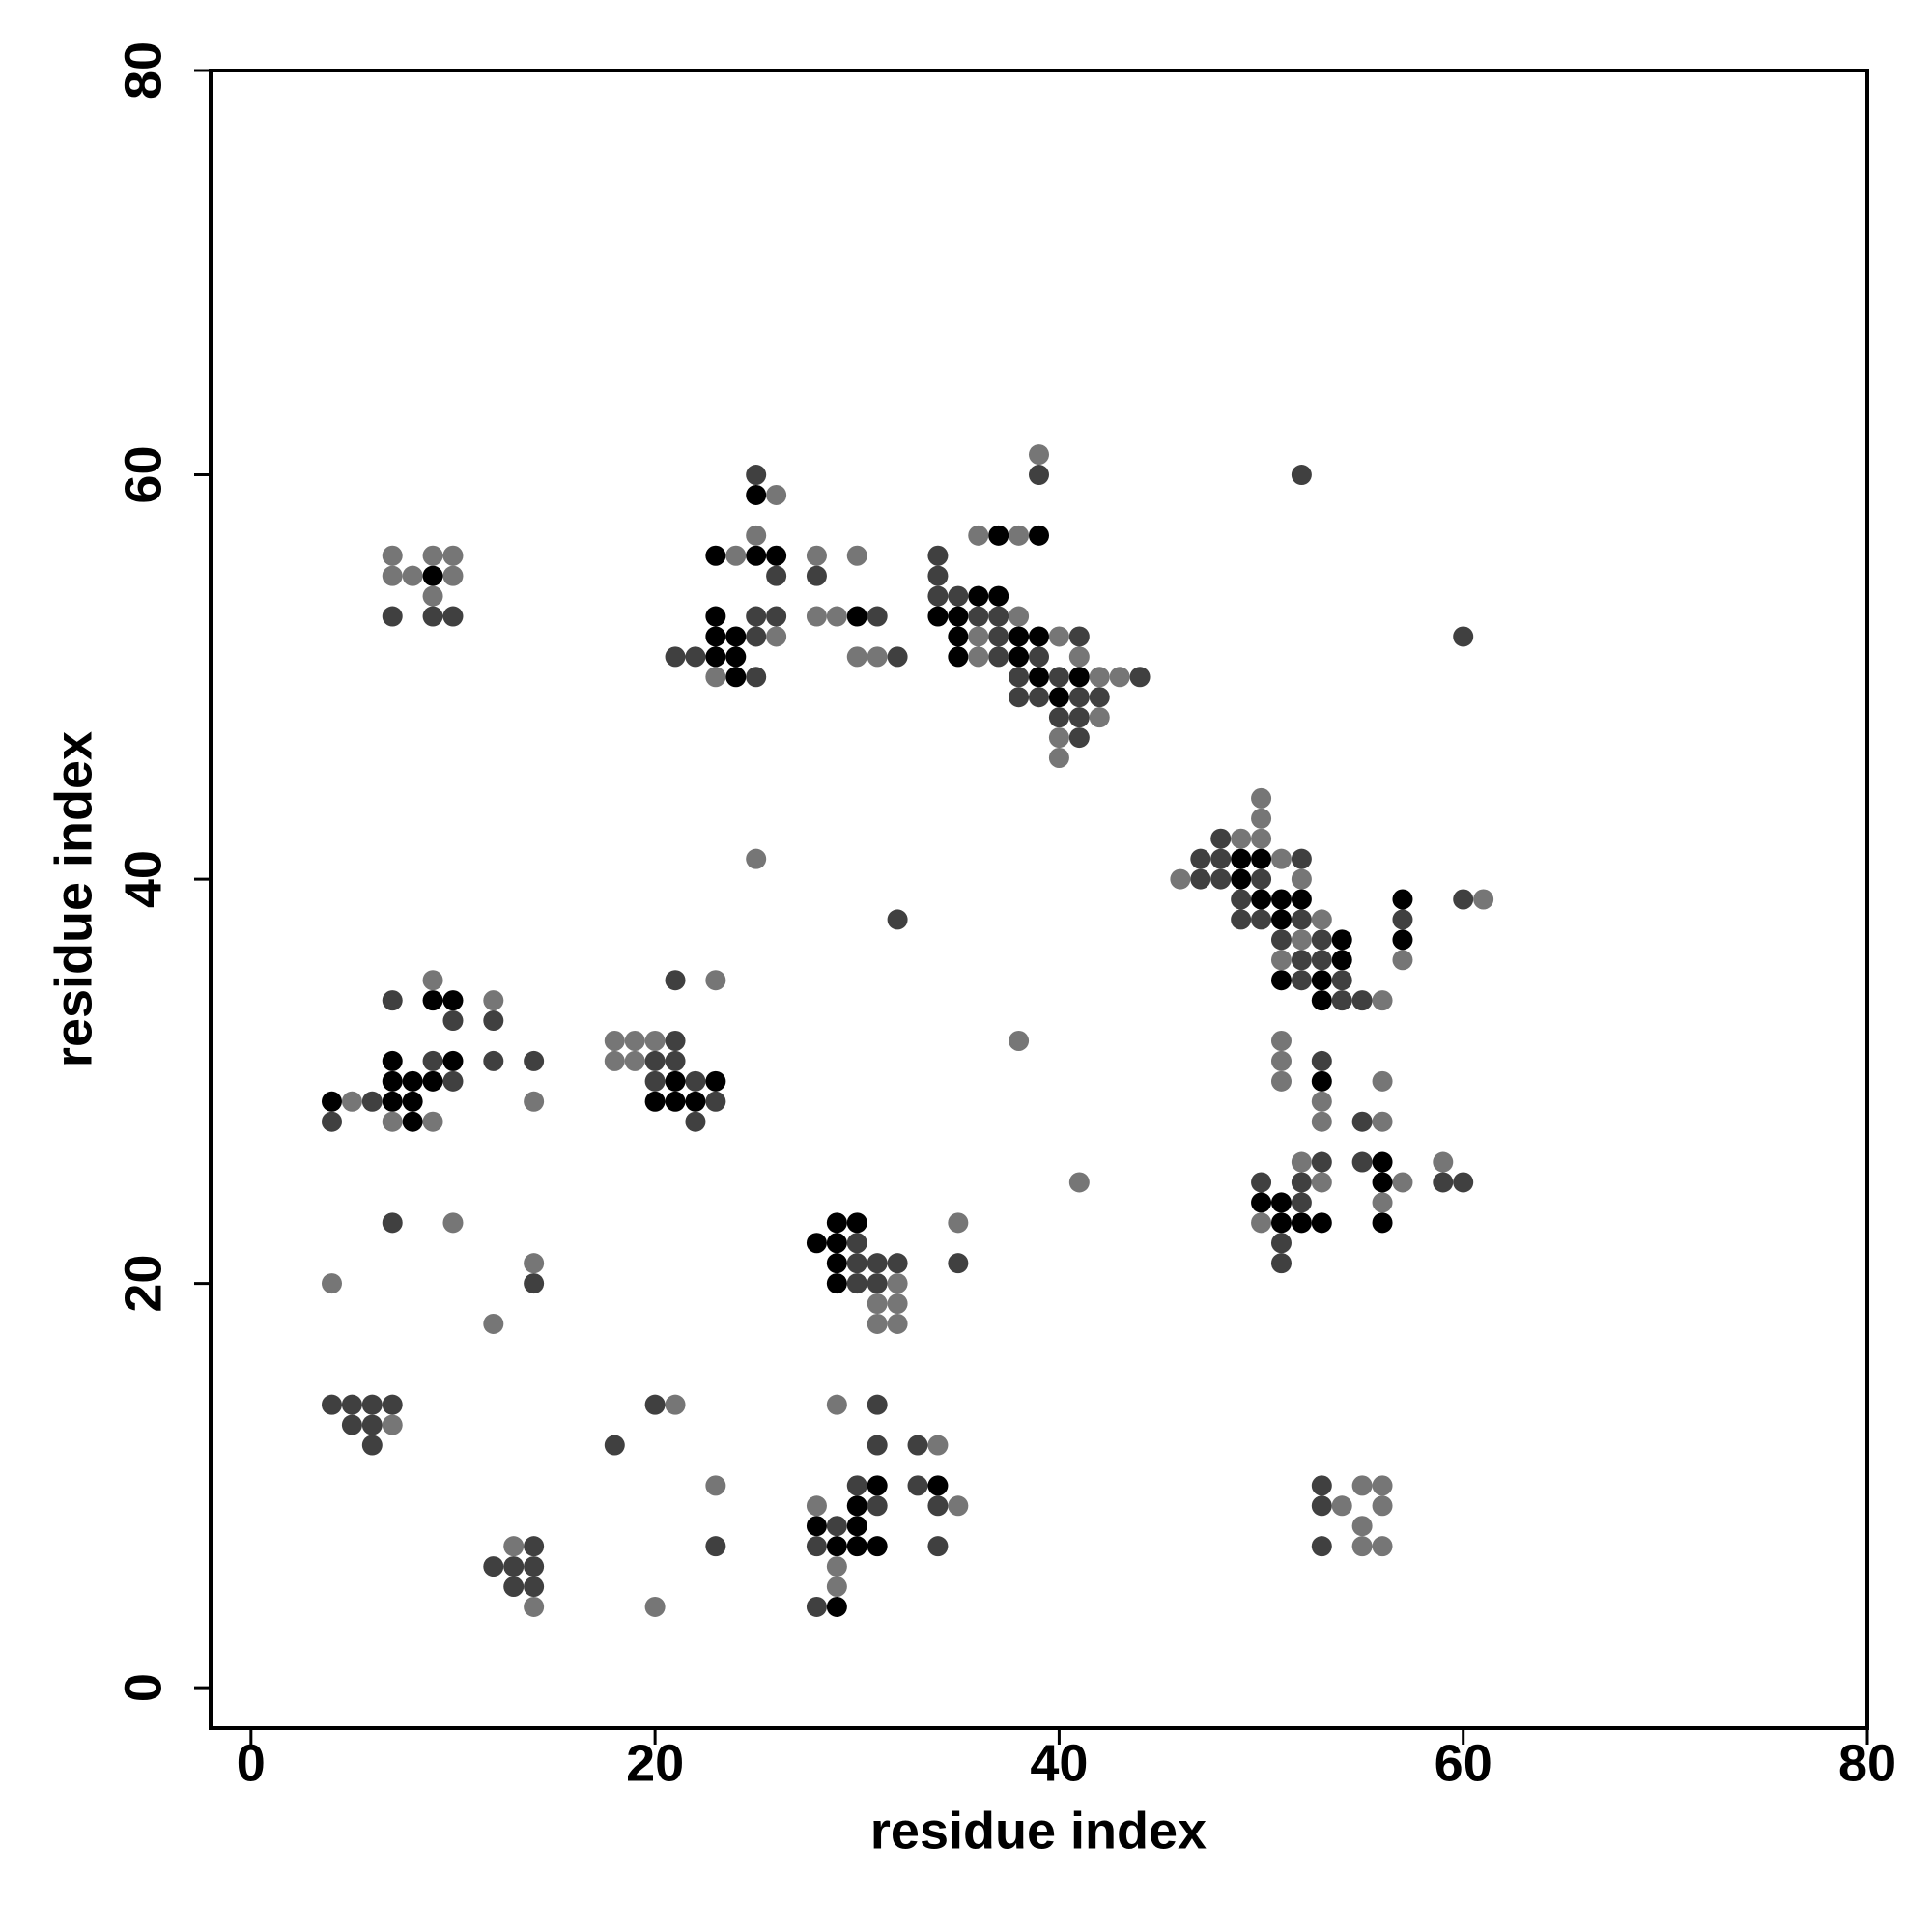  I want to click on y-tick-label: 20, so click(143, 1284).